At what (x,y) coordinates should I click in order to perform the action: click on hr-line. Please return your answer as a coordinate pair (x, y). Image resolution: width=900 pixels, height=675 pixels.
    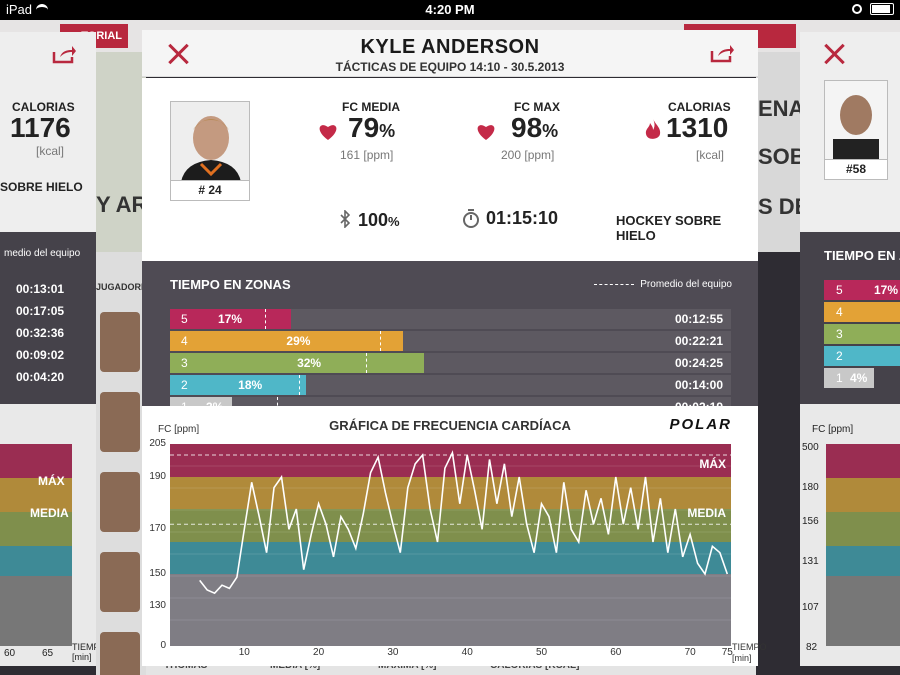
    Looking at the image, I should click on (464, 522).